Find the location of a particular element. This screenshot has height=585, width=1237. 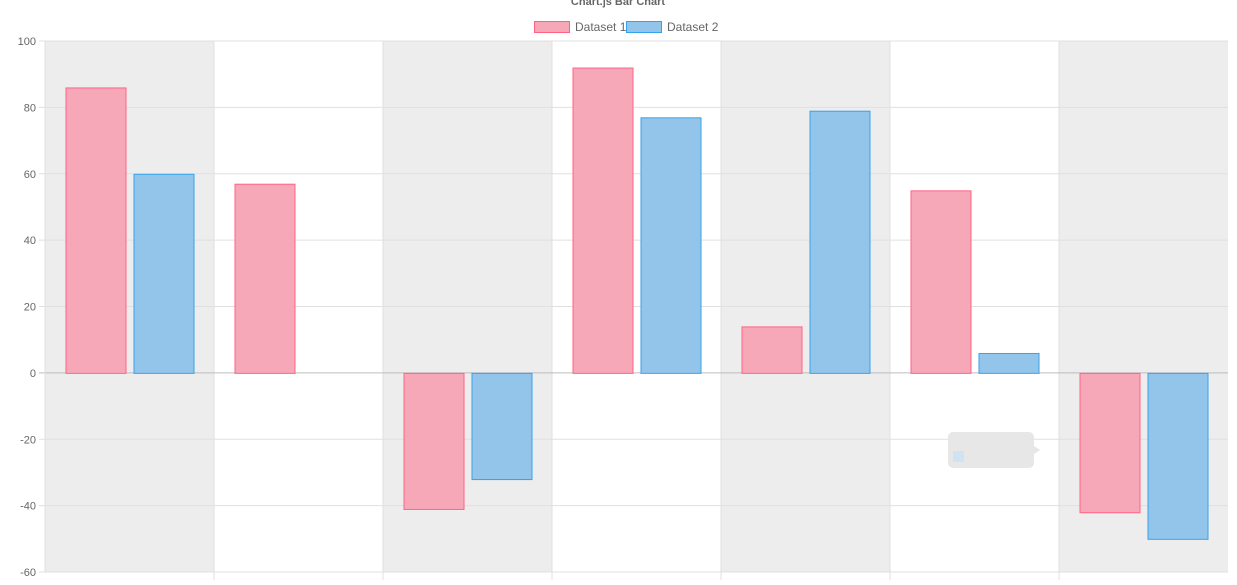

tooltip-caret is located at coordinates (1037, 450).